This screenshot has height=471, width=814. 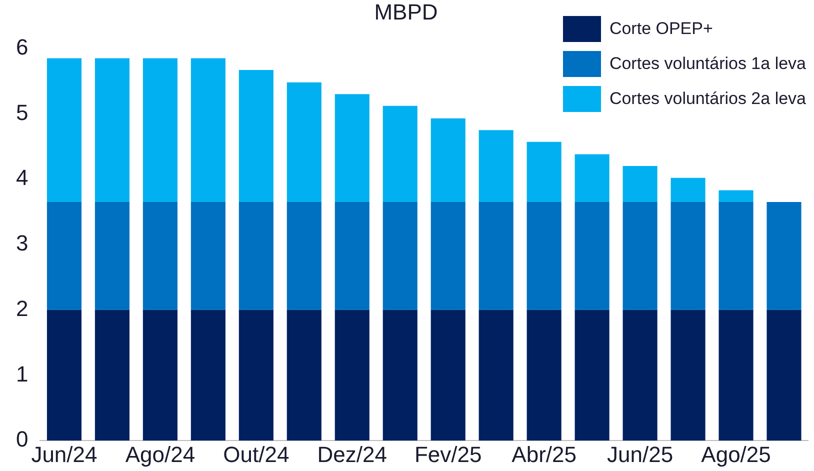 I want to click on legend-label: Cortes voluntários 2a leva, so click(x=707, y=99).